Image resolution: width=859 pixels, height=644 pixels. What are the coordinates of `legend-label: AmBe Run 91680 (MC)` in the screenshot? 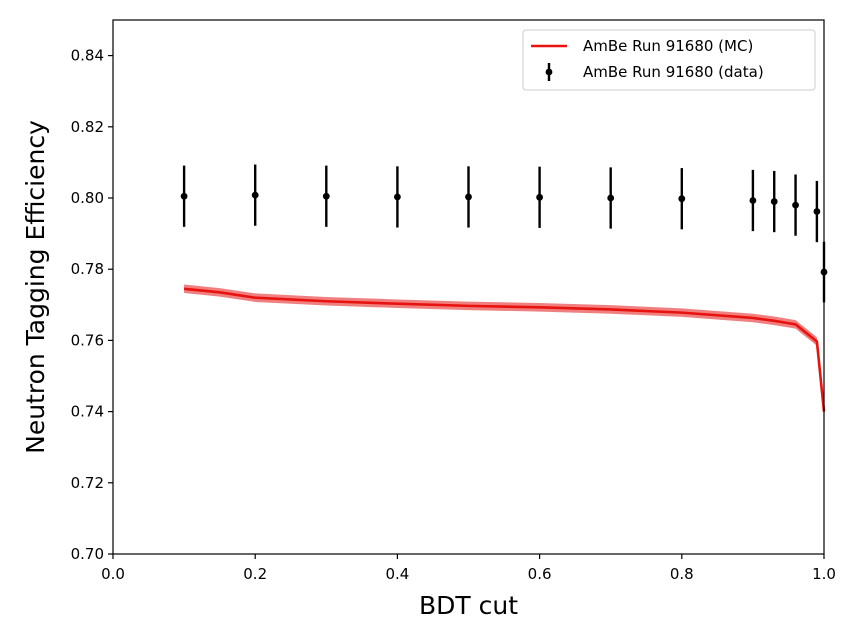 It's located at (668, 46).